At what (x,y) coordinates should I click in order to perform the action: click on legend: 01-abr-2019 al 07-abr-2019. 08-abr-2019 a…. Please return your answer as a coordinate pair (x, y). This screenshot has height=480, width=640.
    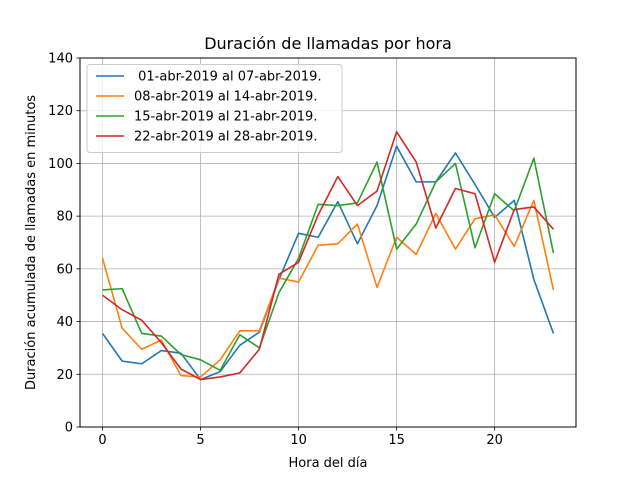
    Looking at the image, I should click on (214, 108).